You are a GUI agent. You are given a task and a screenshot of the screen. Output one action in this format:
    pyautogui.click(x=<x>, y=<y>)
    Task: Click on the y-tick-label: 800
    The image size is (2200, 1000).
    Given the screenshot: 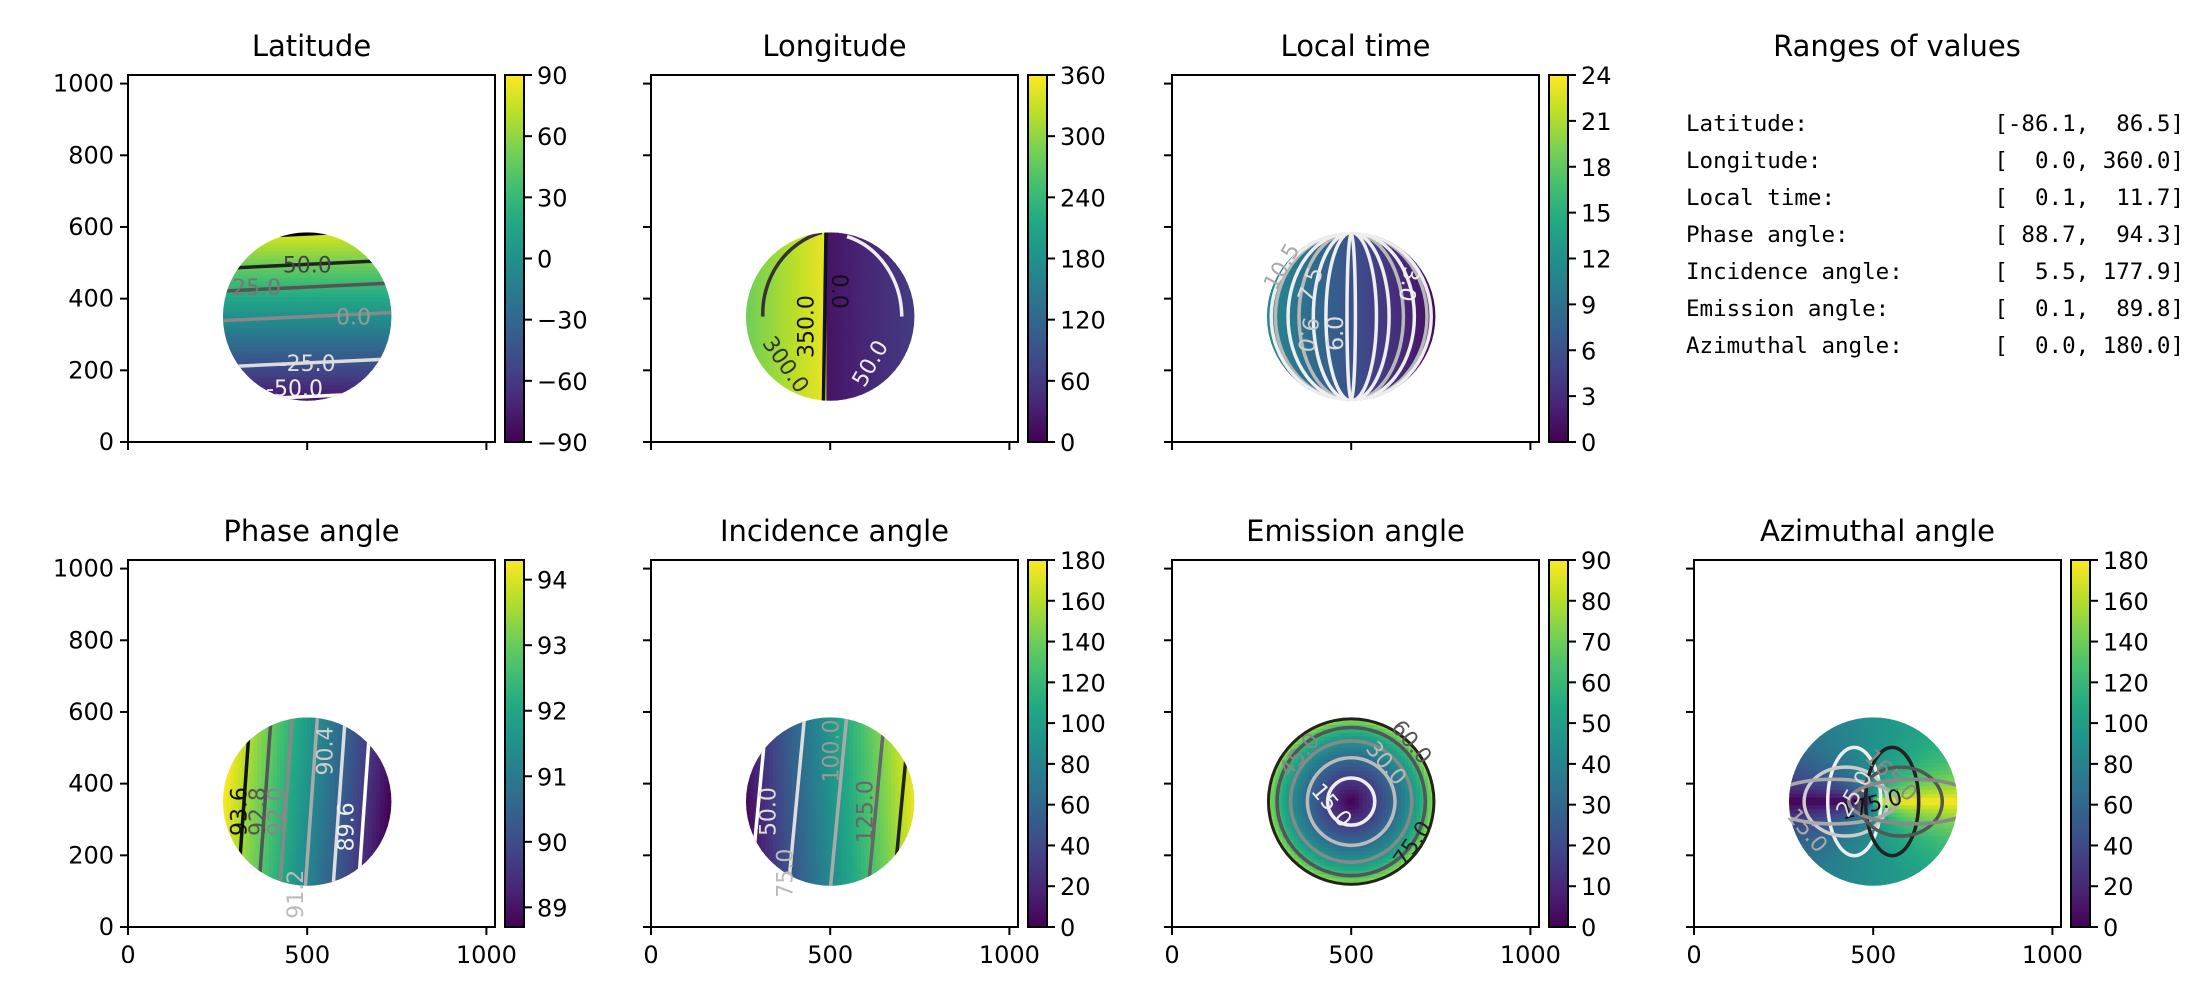 What is the action you would take?
    pyautogui.click(x=91, y=155)
    